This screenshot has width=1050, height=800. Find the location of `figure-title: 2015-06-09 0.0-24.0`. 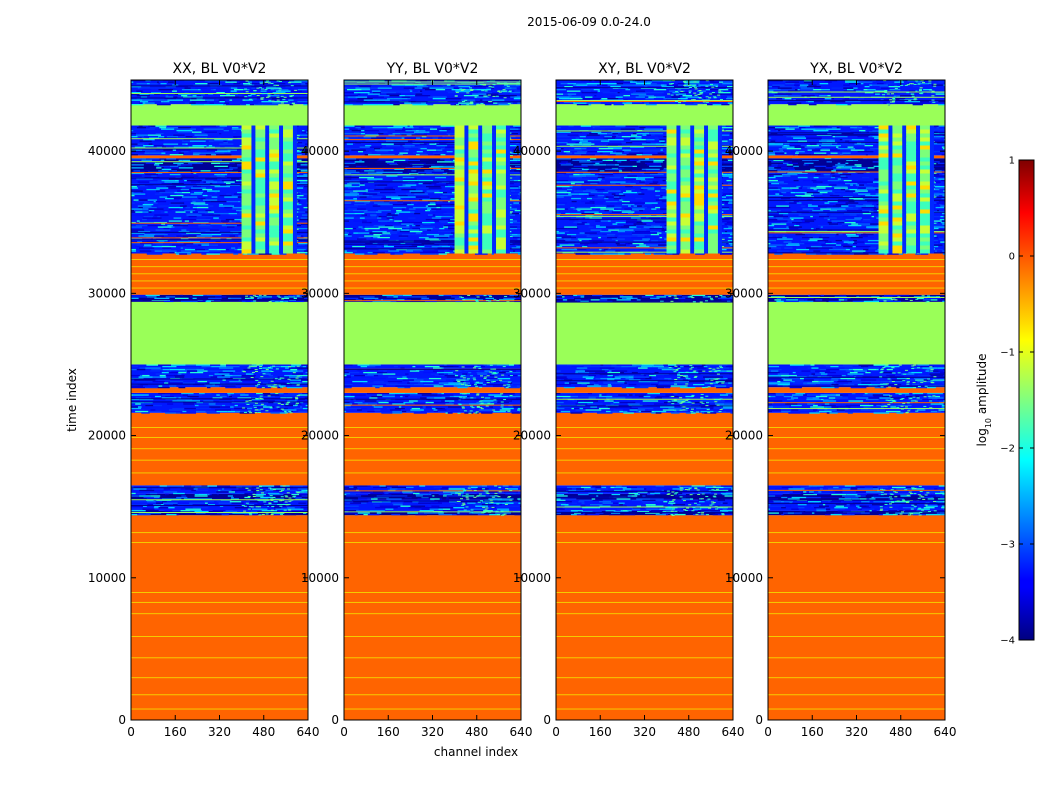

figure-title: 2015-06-09 0.0-24.0 is located at coordinates (589, 22).